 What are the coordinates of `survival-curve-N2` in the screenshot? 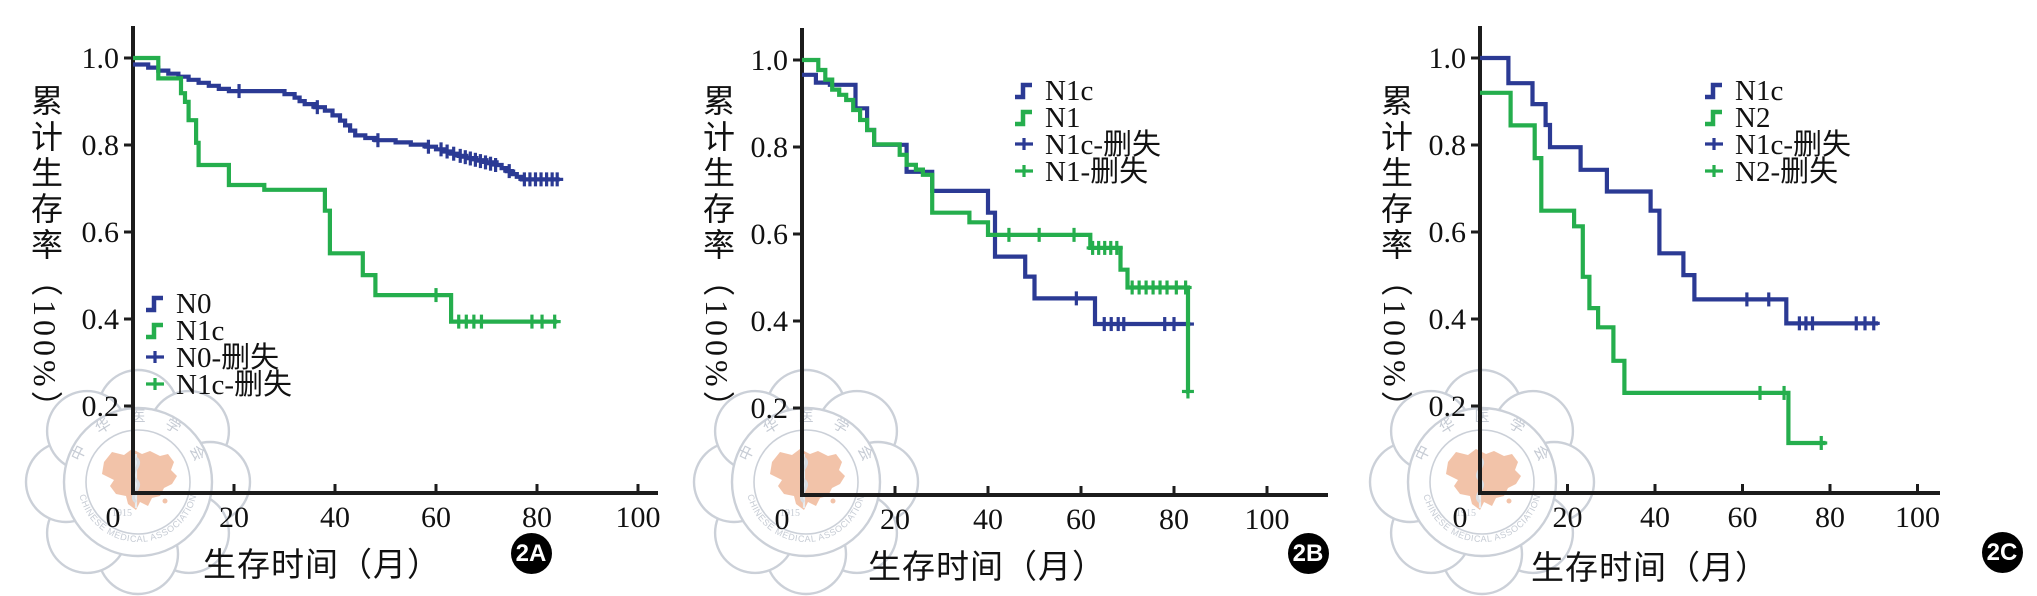 It's located at (1653, 268).